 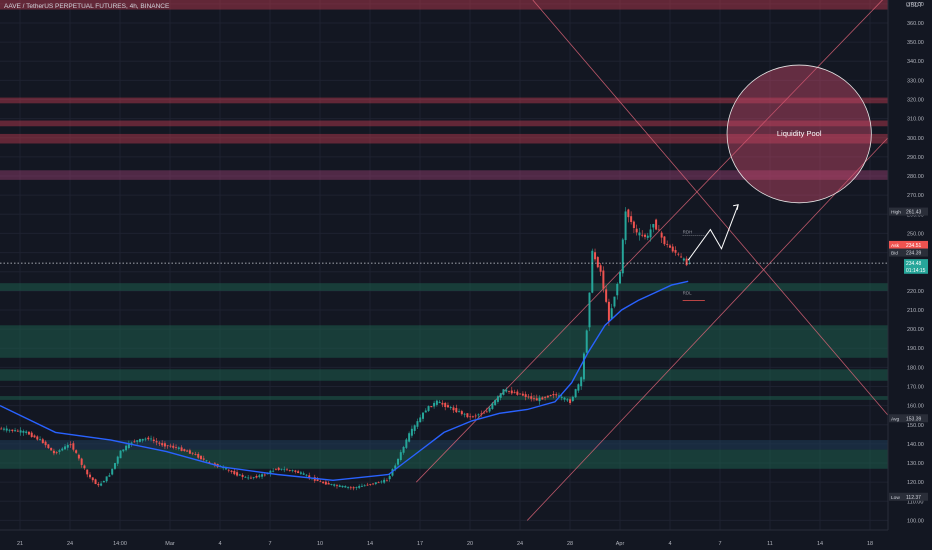 I want to click on x-tick-label: 11, so click(x=770, y=544).